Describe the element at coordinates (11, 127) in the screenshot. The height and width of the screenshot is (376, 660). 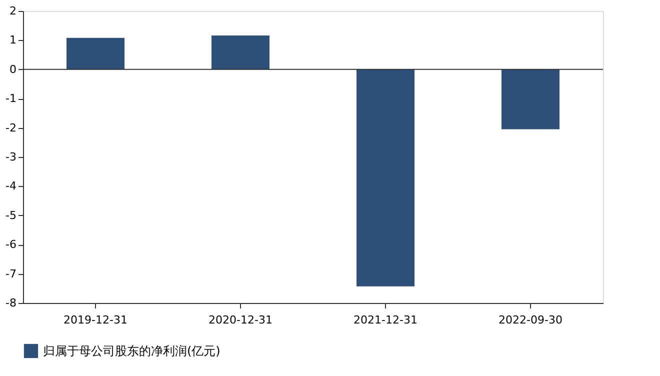
I see `y-tick-label: -2` at that location.